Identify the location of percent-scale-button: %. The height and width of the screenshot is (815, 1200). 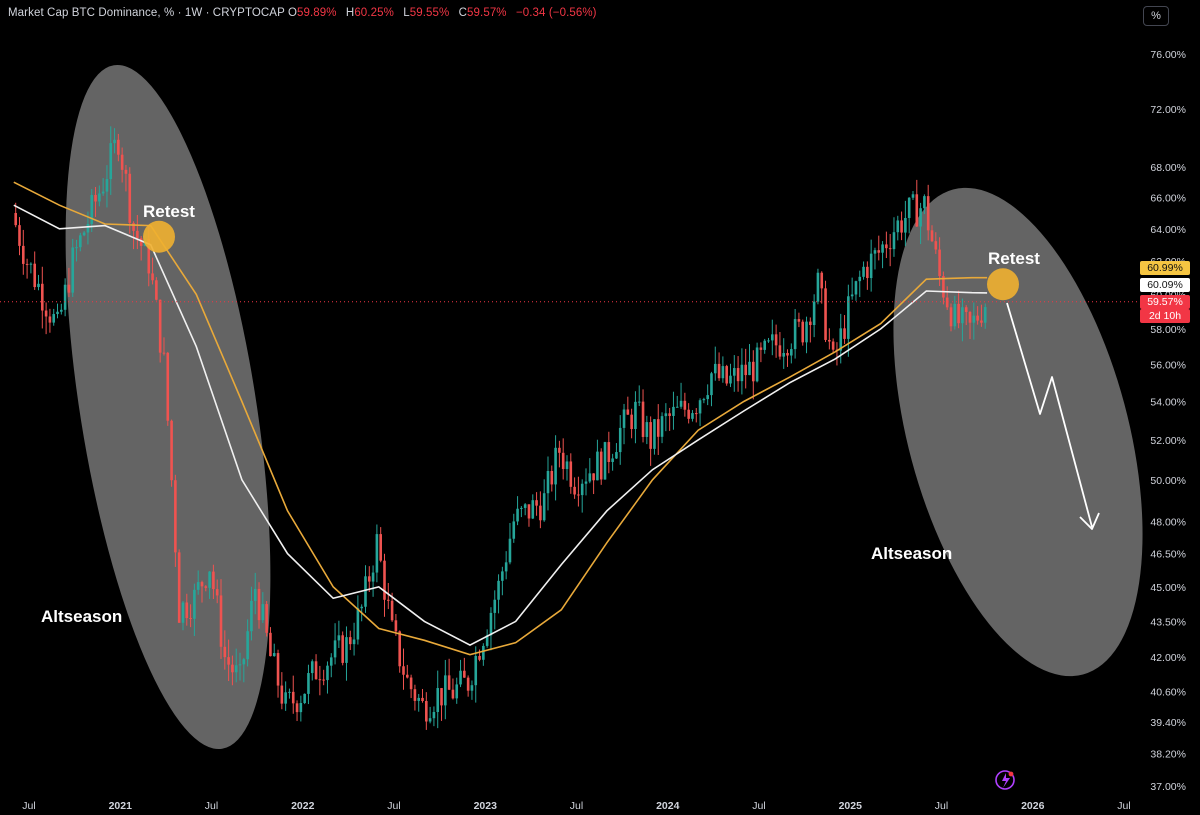
(1156, 16).